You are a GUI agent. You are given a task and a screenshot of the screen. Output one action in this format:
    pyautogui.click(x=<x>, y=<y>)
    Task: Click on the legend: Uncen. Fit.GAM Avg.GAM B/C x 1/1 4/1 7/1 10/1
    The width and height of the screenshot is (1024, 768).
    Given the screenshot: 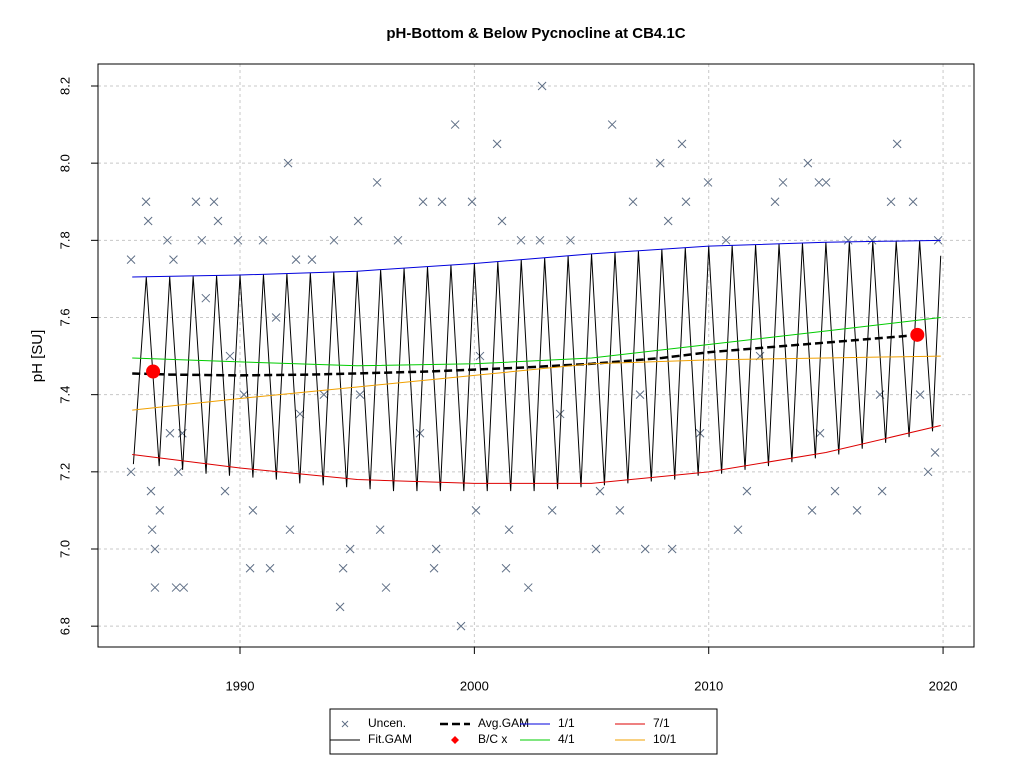 What is the action you would take?
    pyautogui.click(x=523, y=731)
    